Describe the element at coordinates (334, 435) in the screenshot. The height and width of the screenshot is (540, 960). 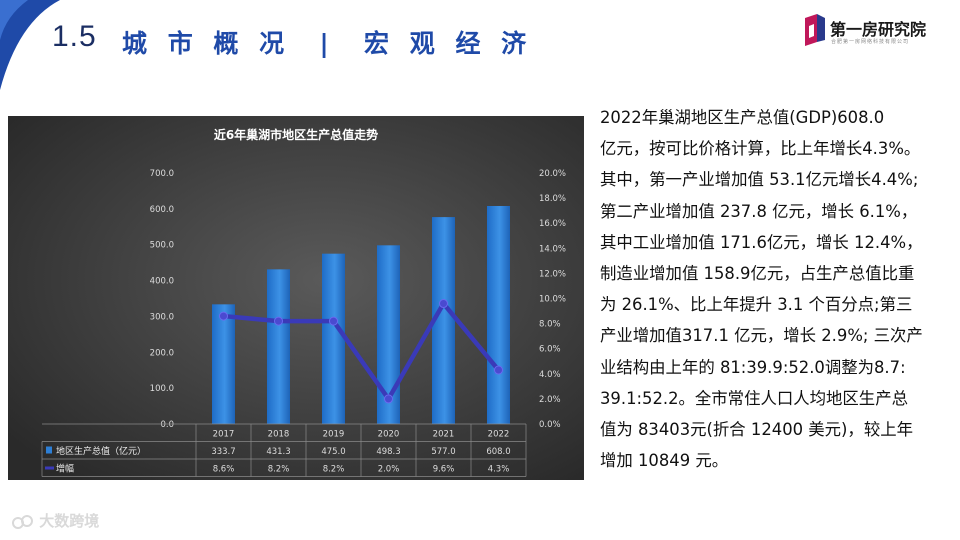
I see `x-tick-label: 2019` at that location.